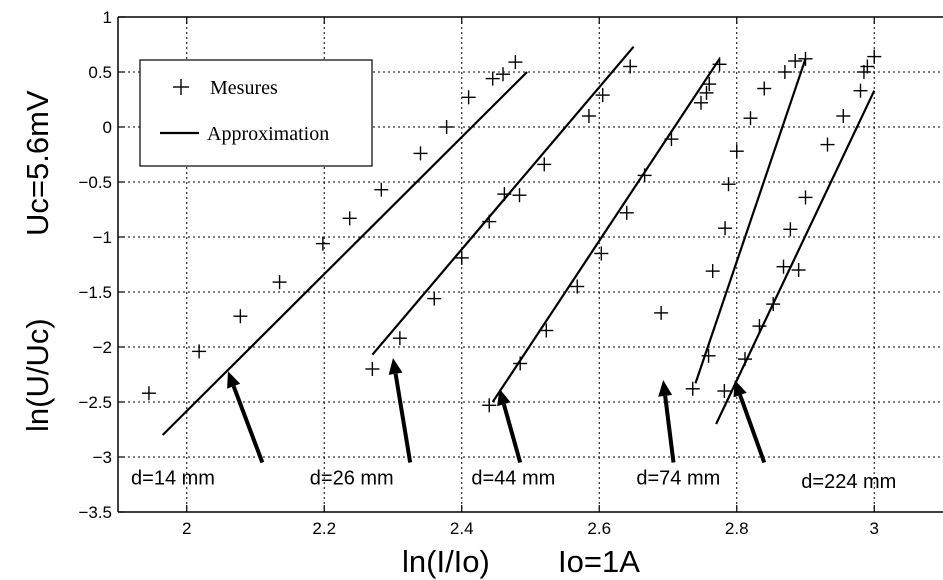 This screenshot has height=580, width=943. I want to click on annotation-arrows, so click(497, 411).